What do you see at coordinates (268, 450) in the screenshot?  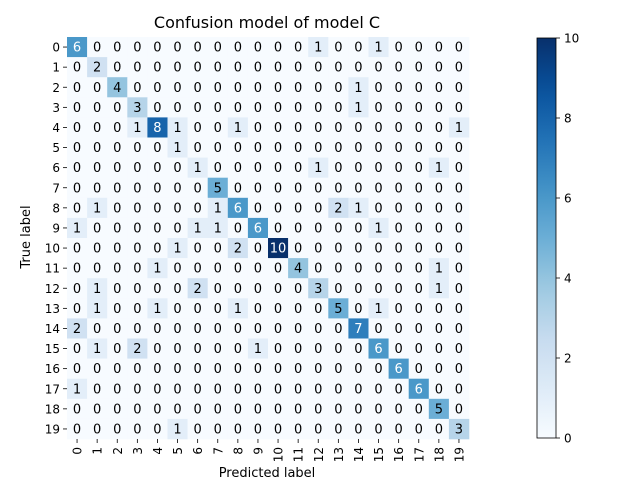 I see `x-axis-ticks: 0 1 2 3 4 5 6 7 8 9 10 11 12 13 14 15 16 17 18 19` at bounding box center [268, 450].